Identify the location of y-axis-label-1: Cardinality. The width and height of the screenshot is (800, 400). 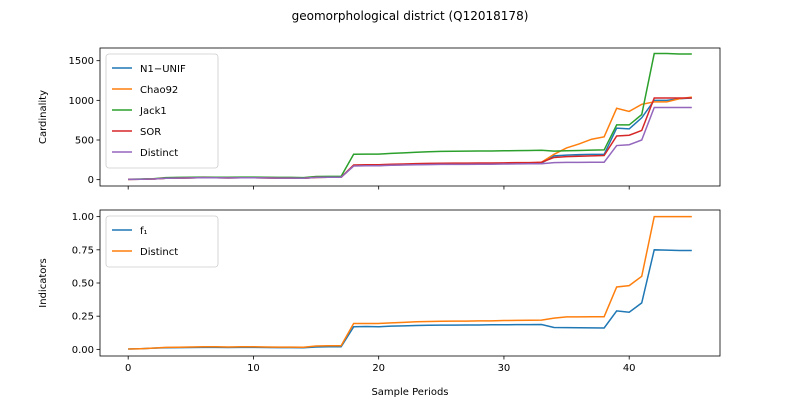
(43, 117).